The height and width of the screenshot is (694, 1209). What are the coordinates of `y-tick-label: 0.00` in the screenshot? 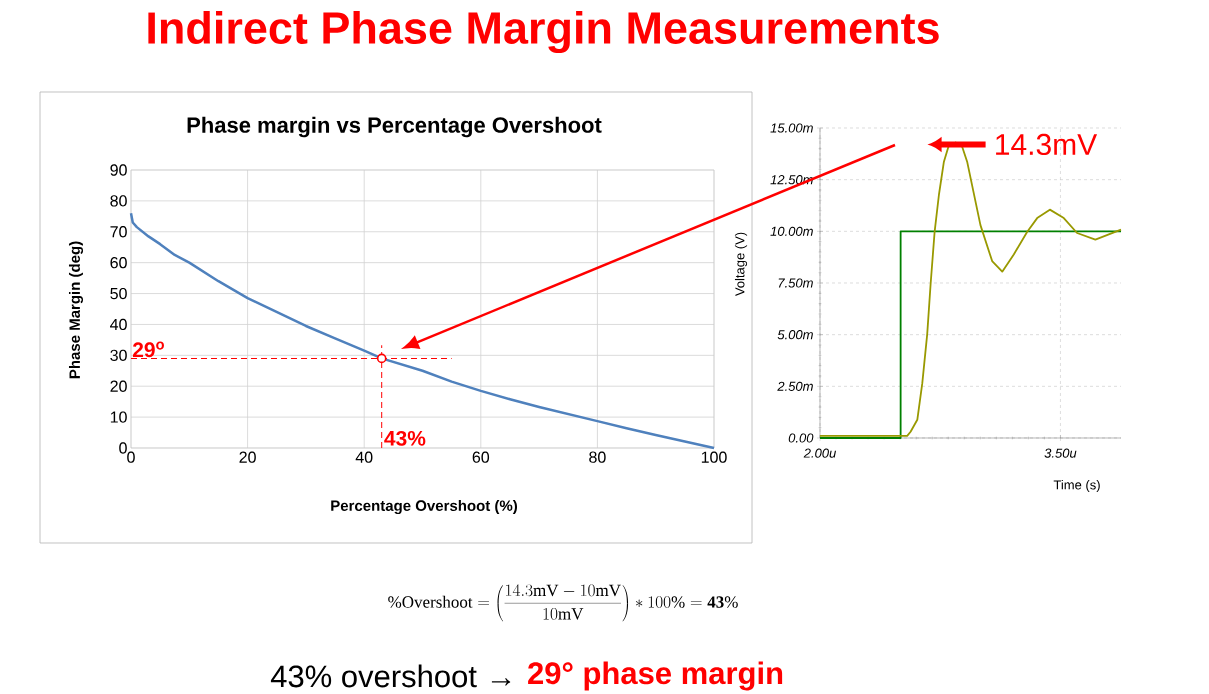 It's located at (801, 438).